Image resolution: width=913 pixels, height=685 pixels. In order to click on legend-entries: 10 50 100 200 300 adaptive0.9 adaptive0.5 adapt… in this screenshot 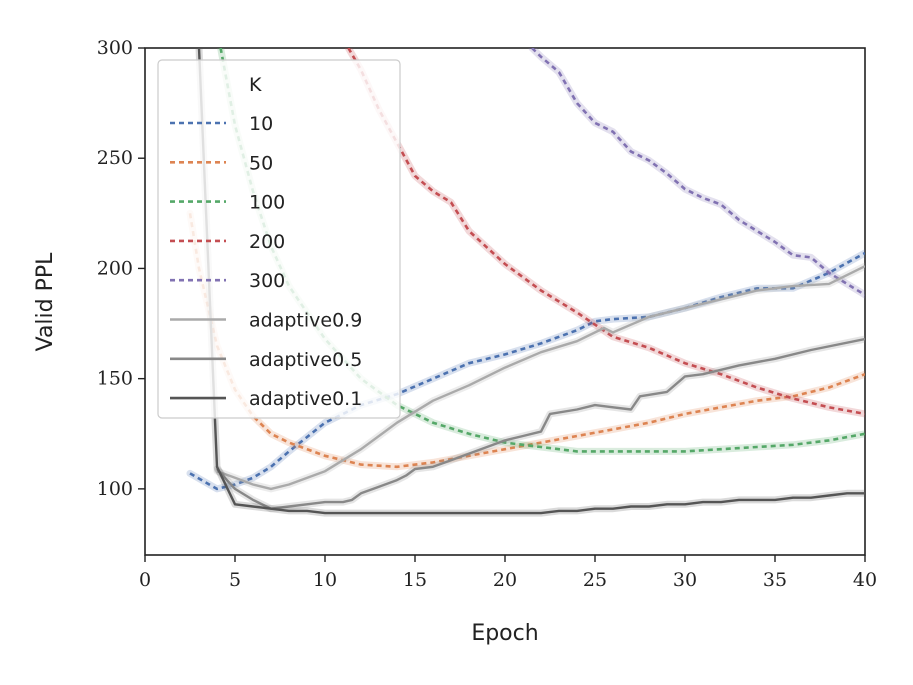, I will do `click(266, 261)`.